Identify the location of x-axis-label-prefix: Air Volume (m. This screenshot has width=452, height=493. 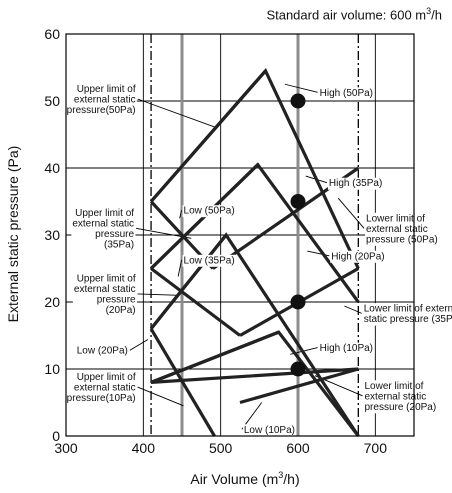
(234, 479).